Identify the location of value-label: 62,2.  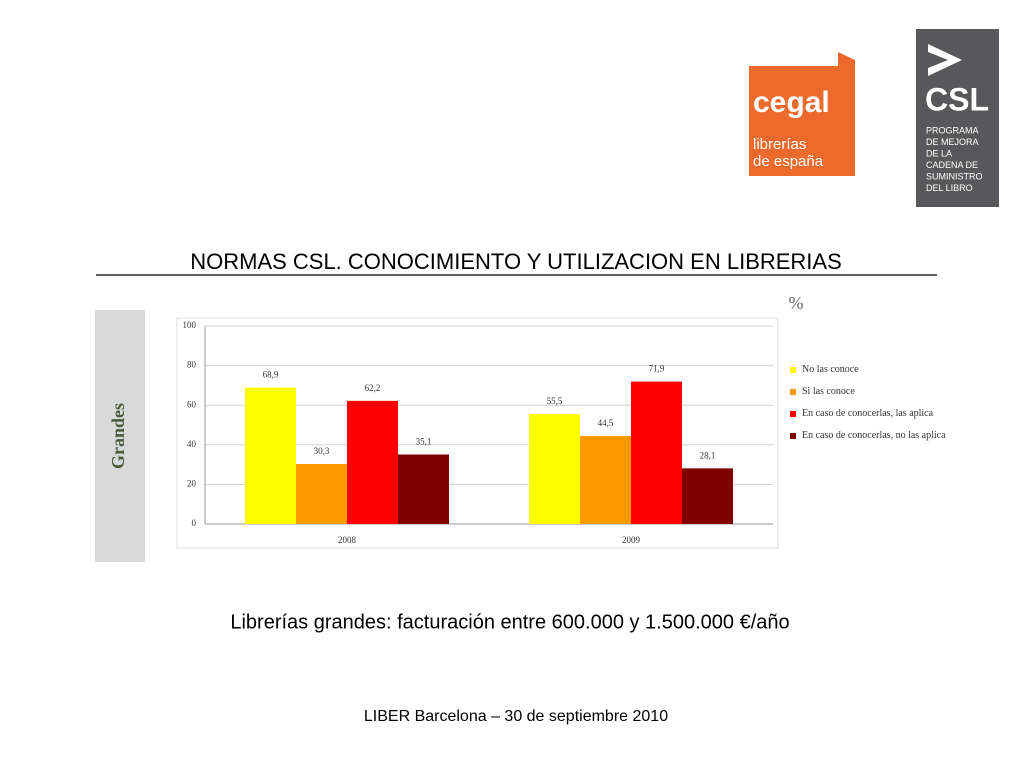
(373, 388).